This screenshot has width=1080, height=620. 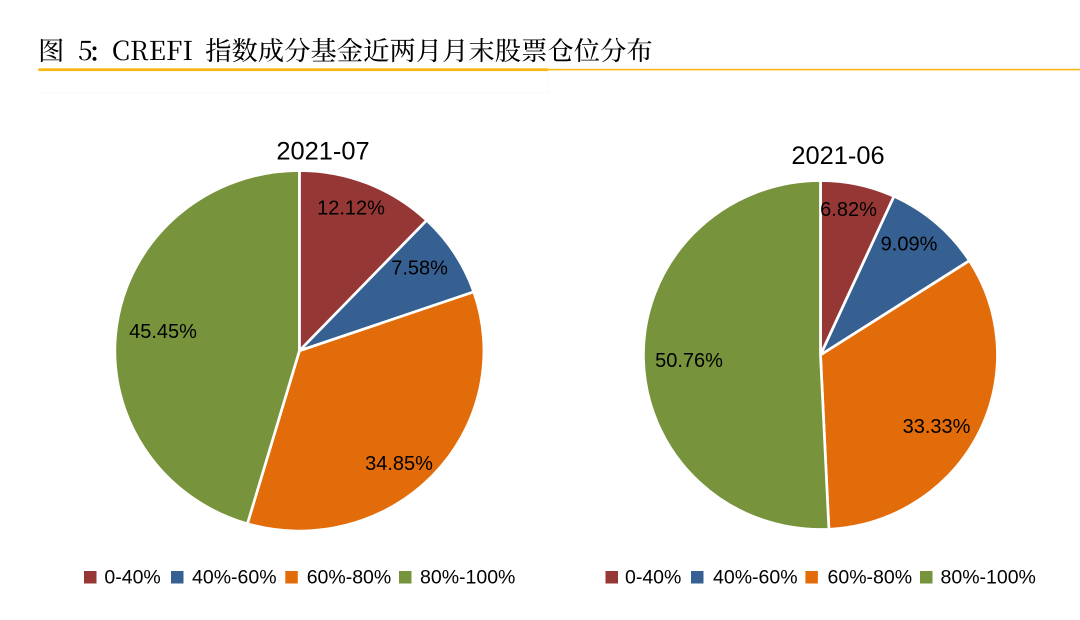 I want to click on svg-text: 9.09%, so click(x=909, y=245).